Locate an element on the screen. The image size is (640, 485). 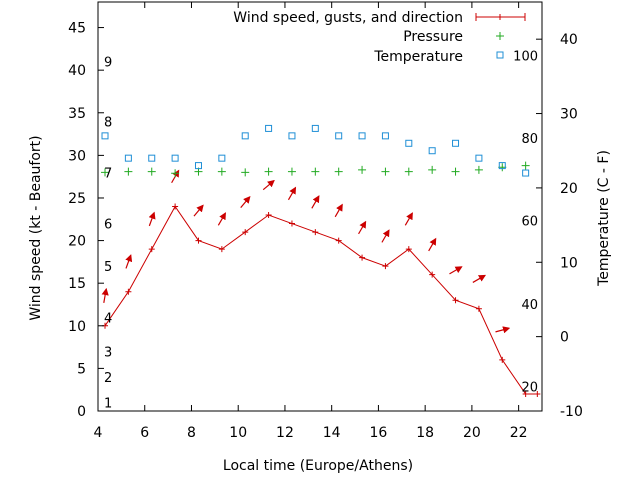
y-right-tick-label: 40 is located at coordinates (569, 40).